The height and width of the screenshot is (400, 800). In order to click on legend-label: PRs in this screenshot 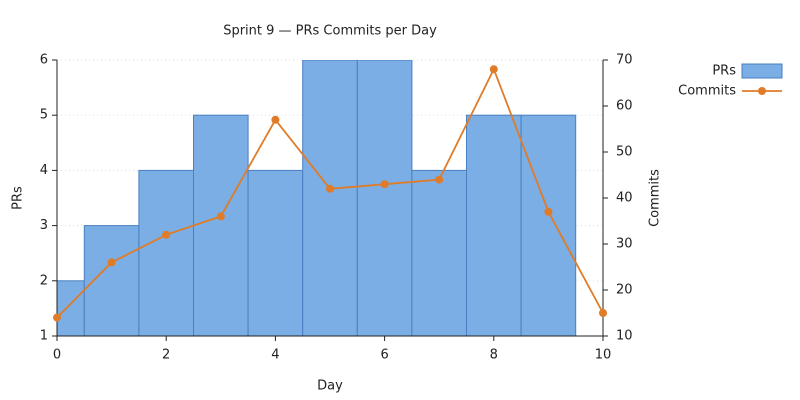, I will do `click(724, 71)`.